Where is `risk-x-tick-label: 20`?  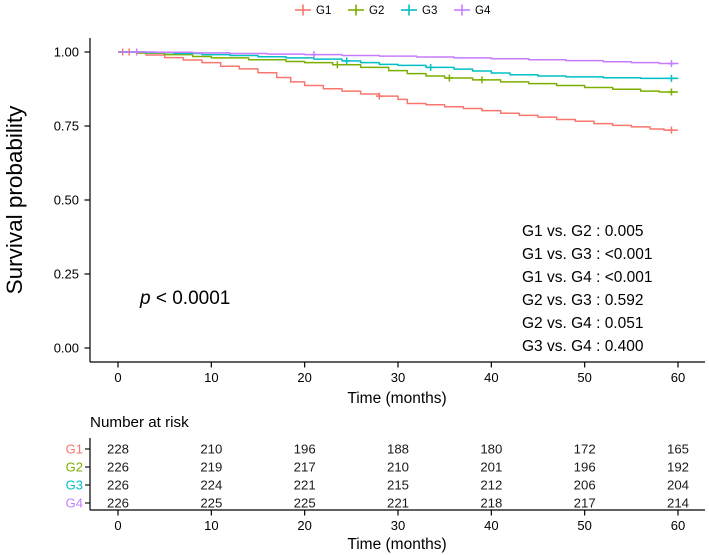 risk-x-tick-label: 20 is located at coordinates (304, 525).